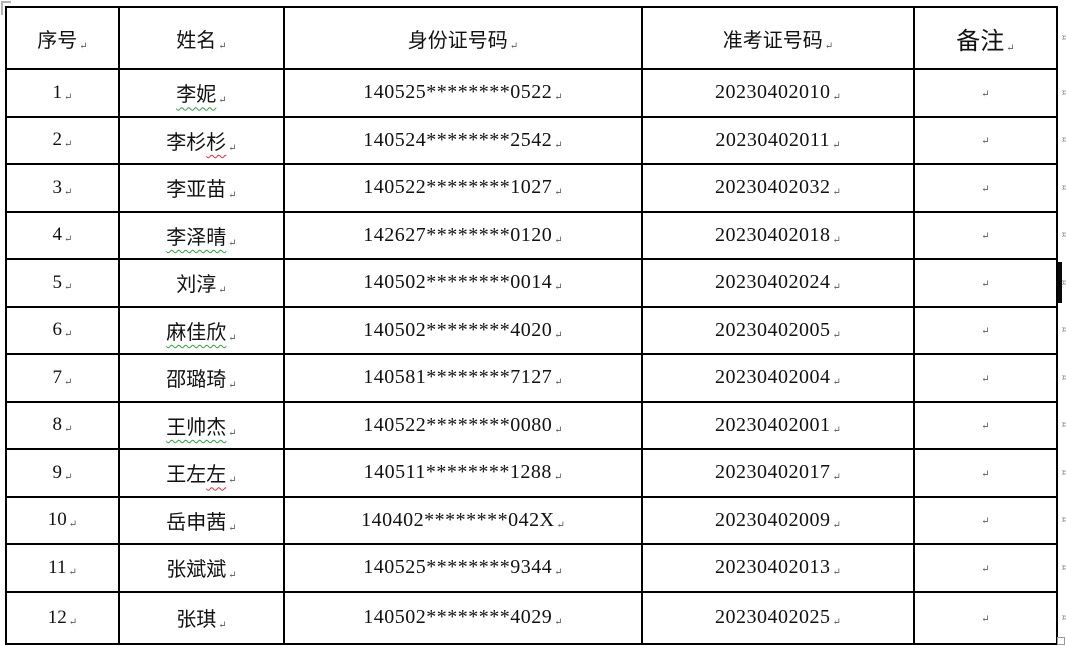  Describe the element at coordinates (778, 283) in the screenshot. I see `cell-ticket-number: 20230402024 ↵` at that location.